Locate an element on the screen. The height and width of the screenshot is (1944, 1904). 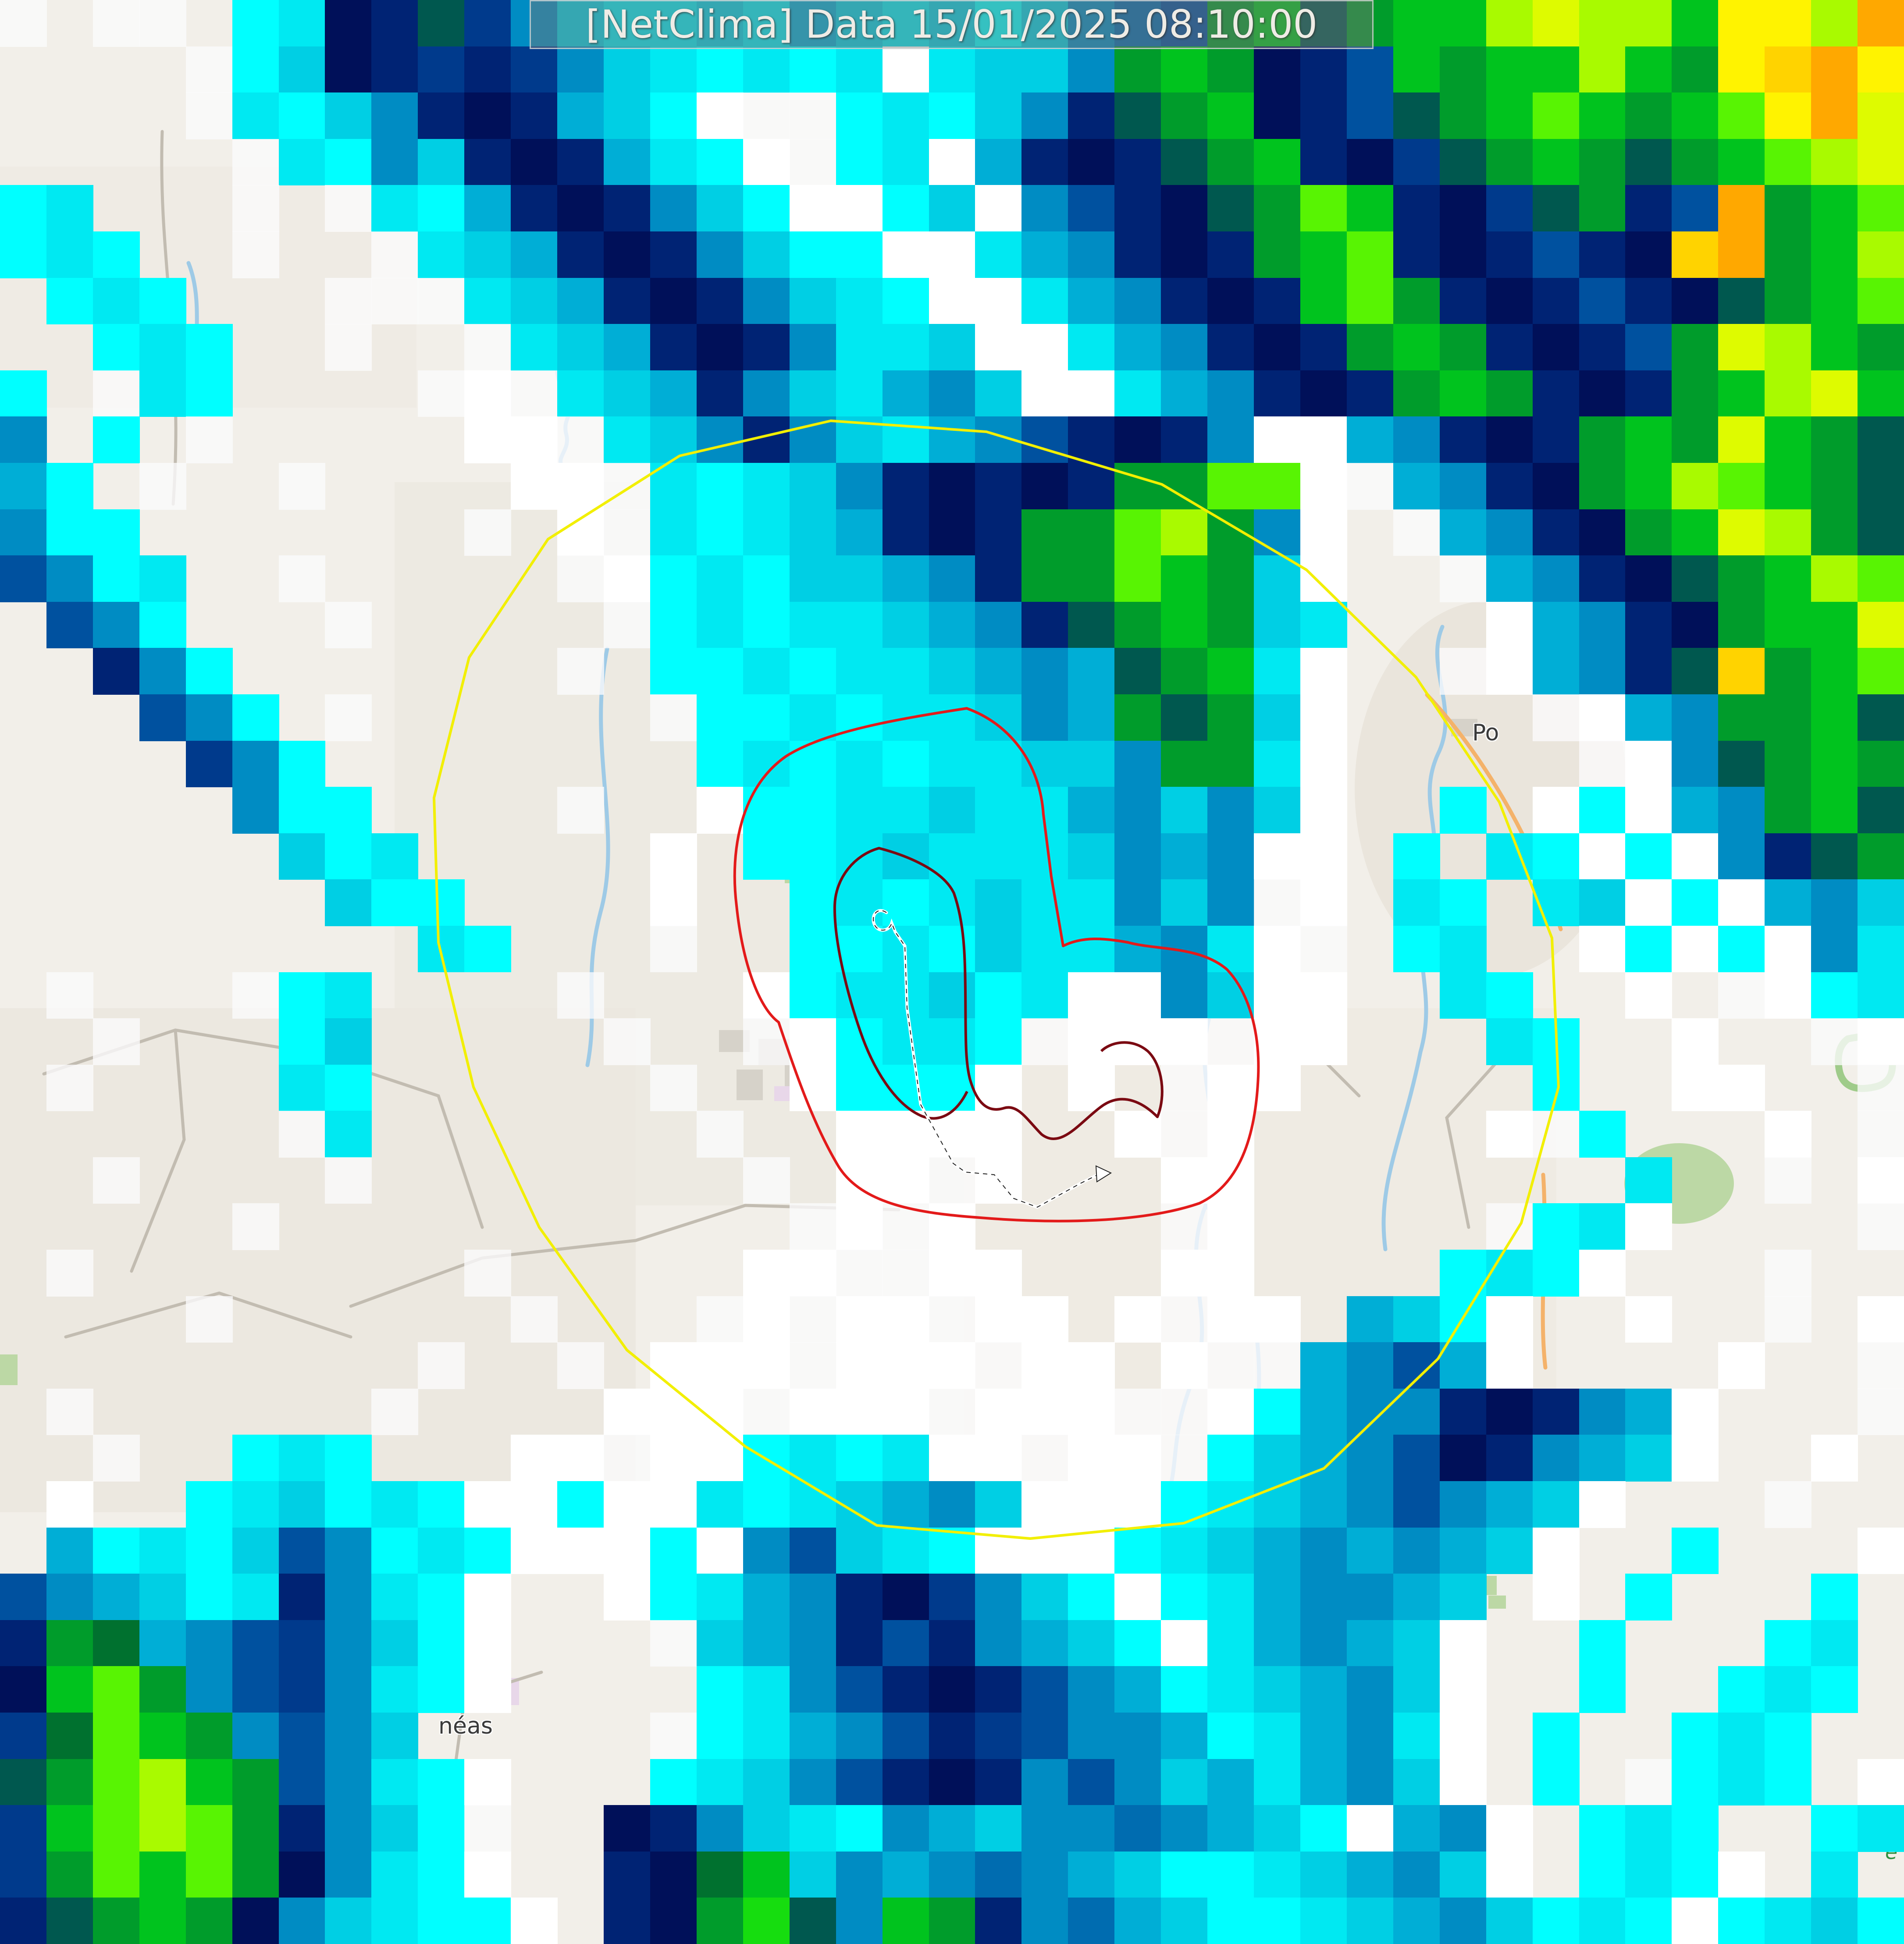
city-label-neas: néas is located at coordinates (465, 1726).